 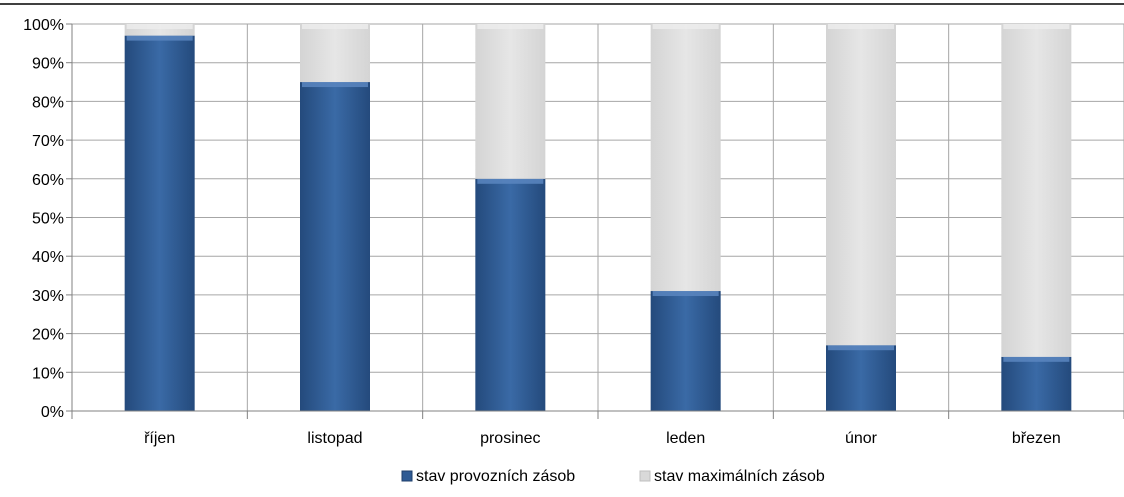 I want to click on legend-label: stav provozních zásob, so click(x=495, y=476).